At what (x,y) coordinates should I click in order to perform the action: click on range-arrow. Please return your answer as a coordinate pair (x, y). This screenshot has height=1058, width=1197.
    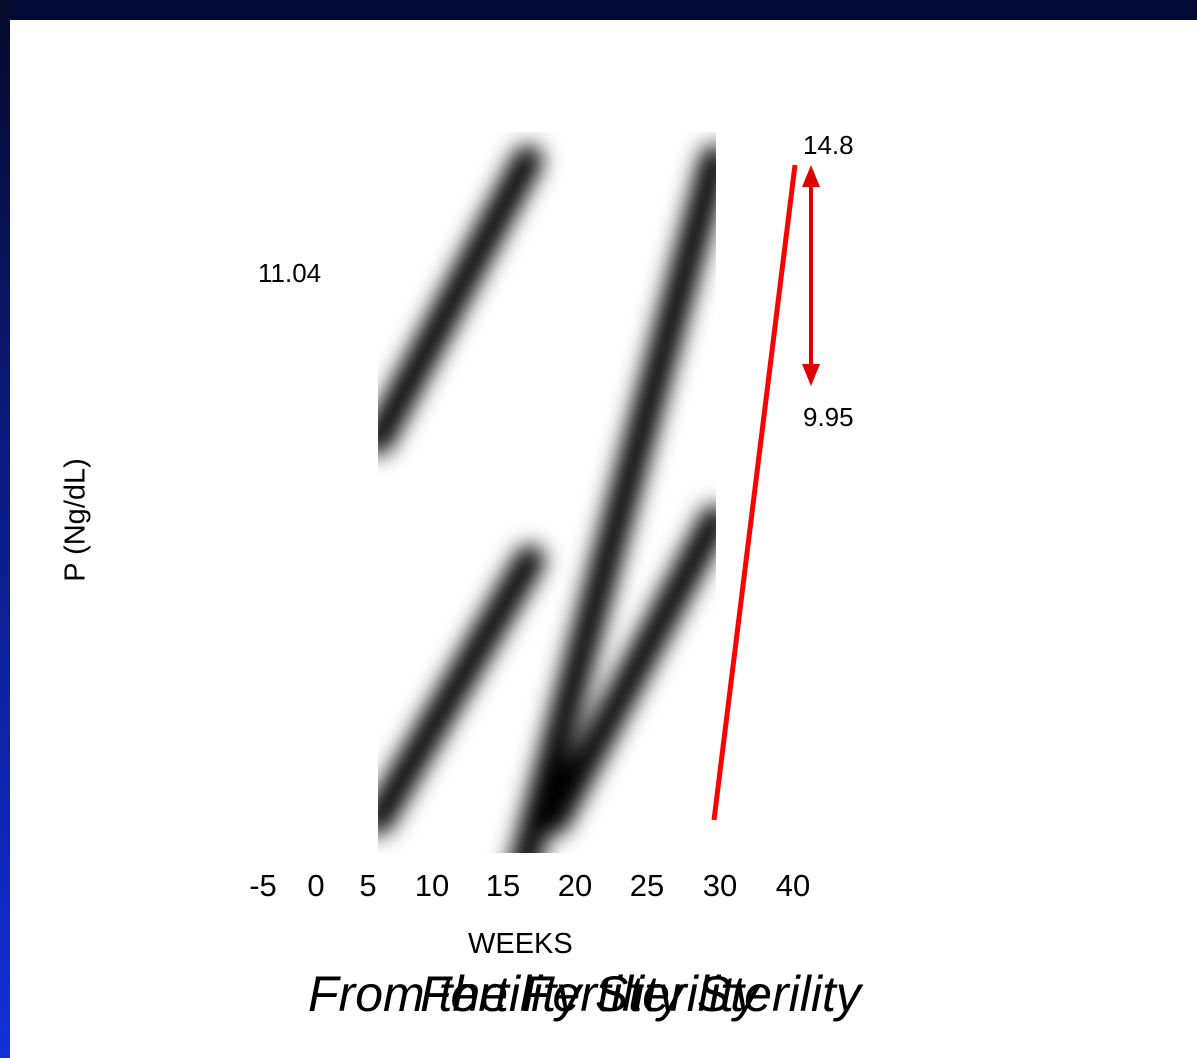
    Looking at the image, I should click on (811, 275).